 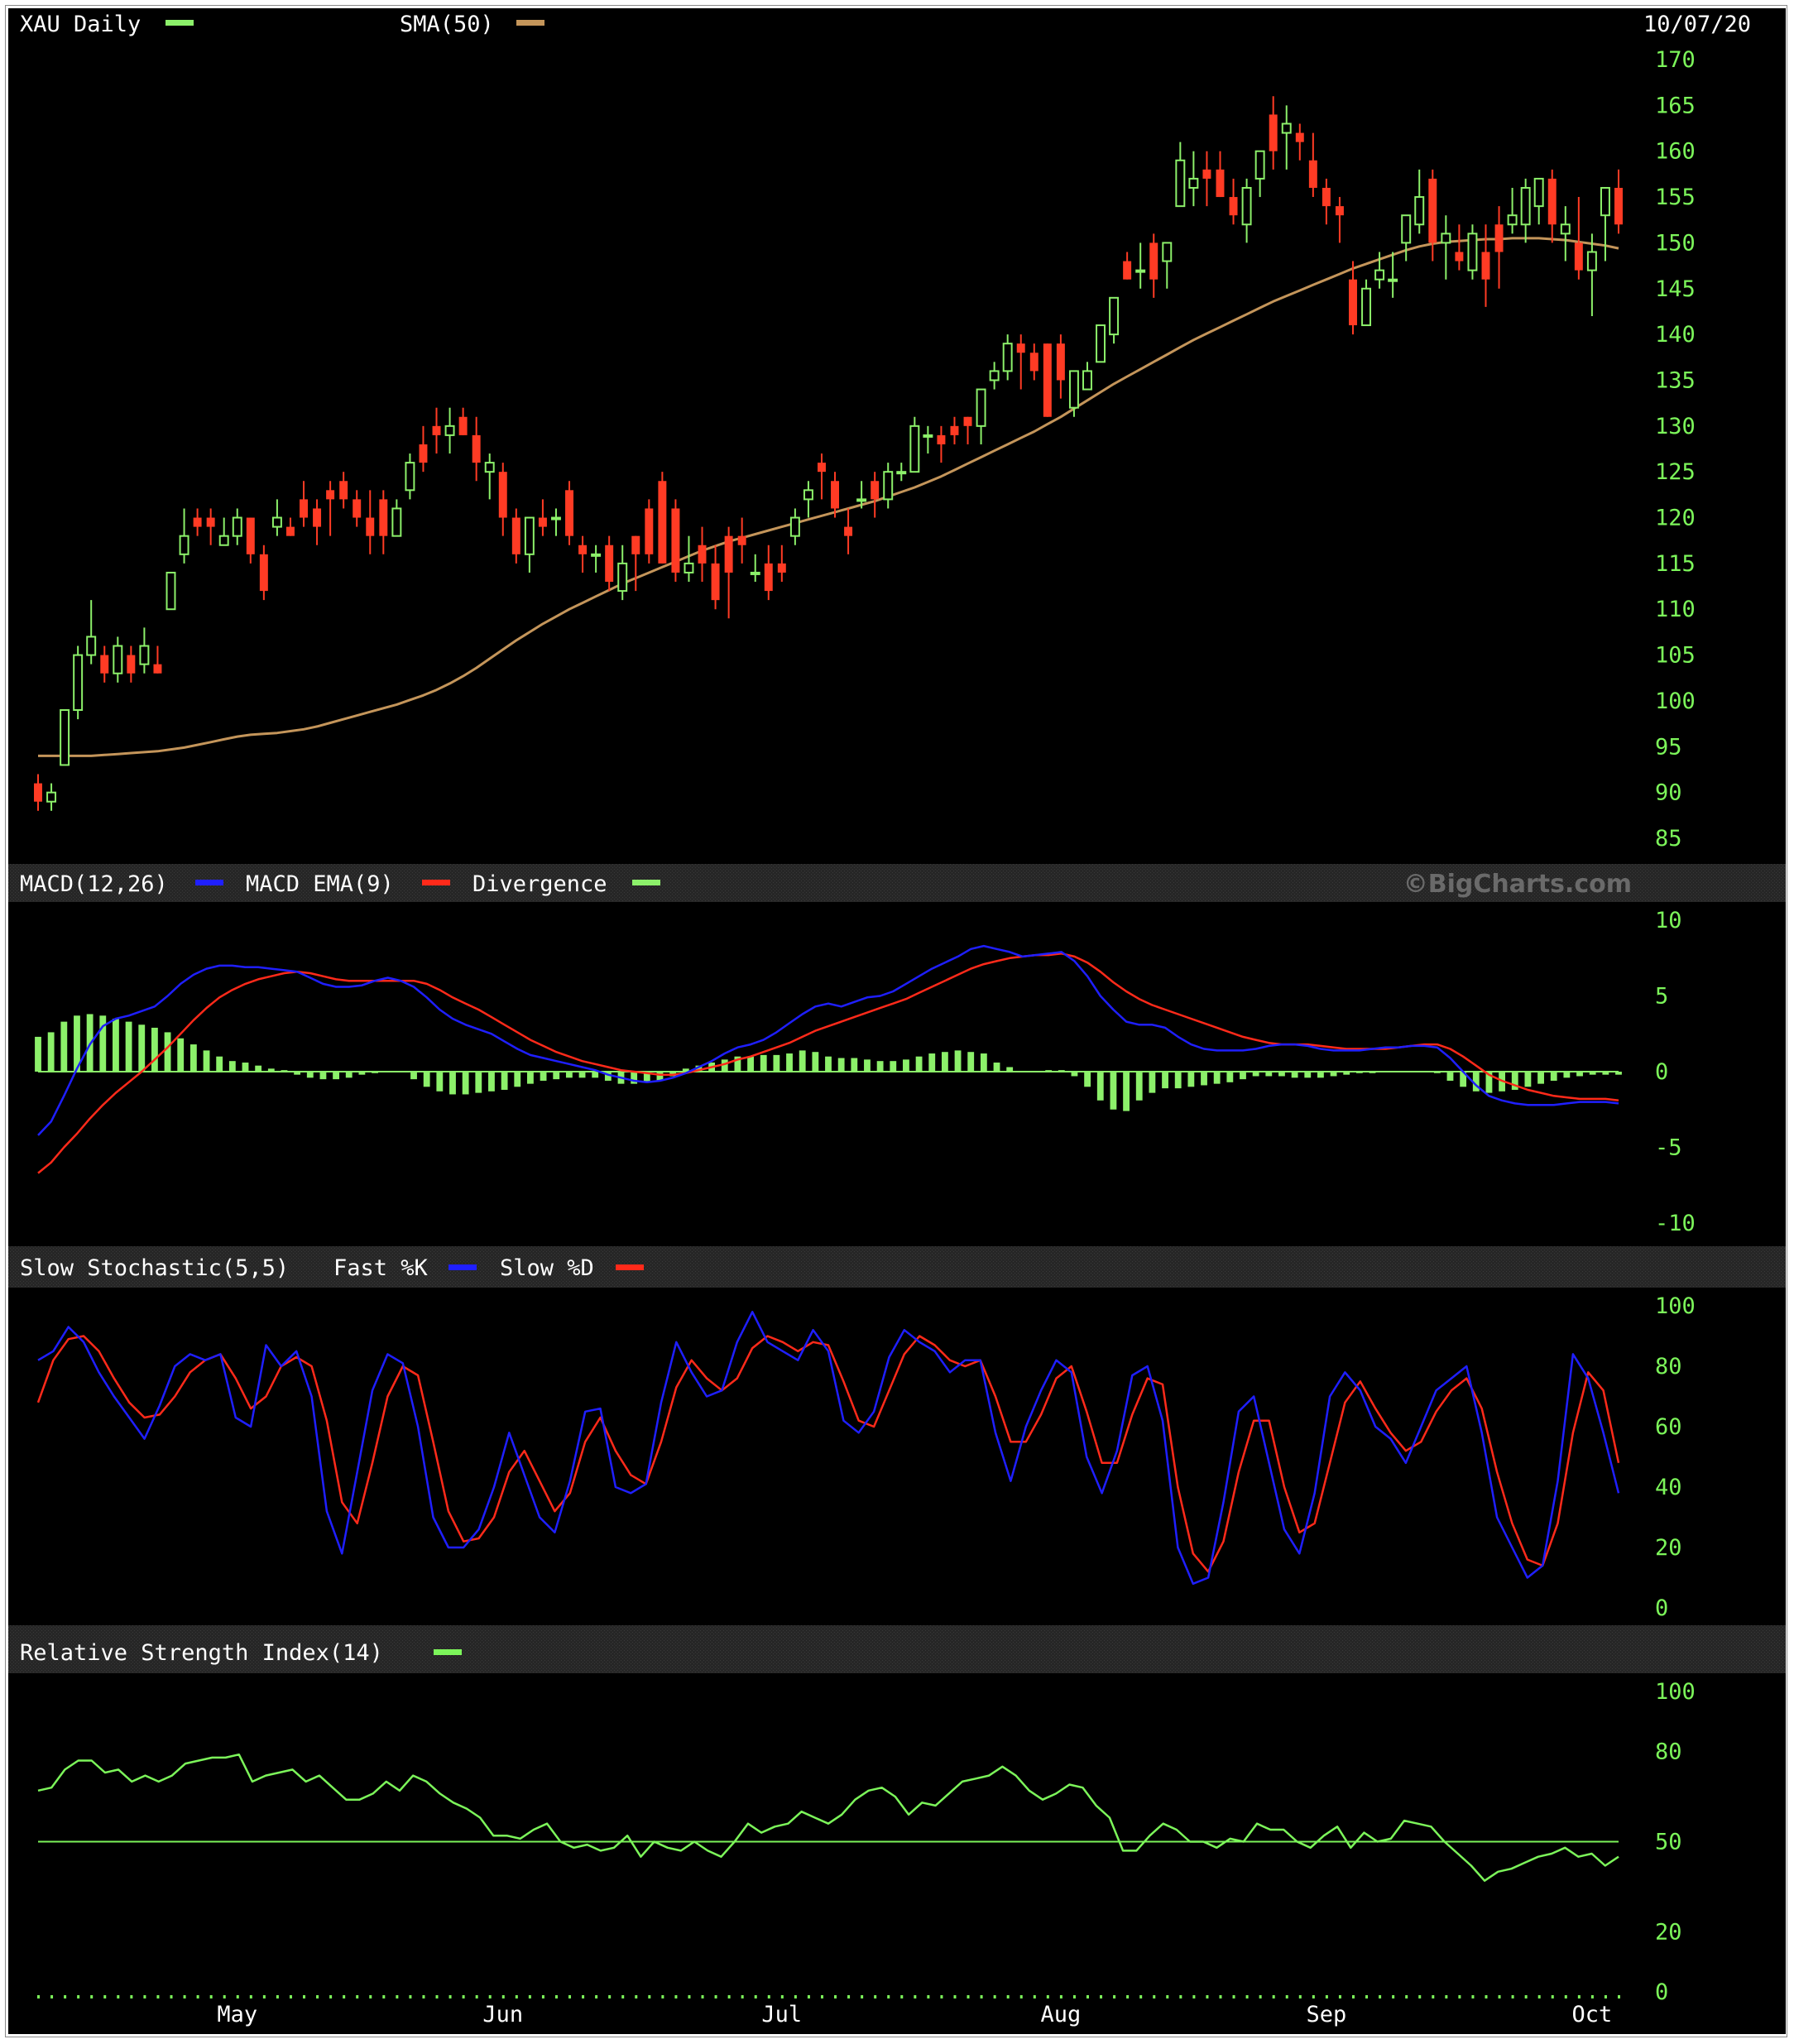 What do you see at coordinates (1675, 472) in the screenshot?
I see `price-tick-label: 125` at bounding box center [1675, 472].